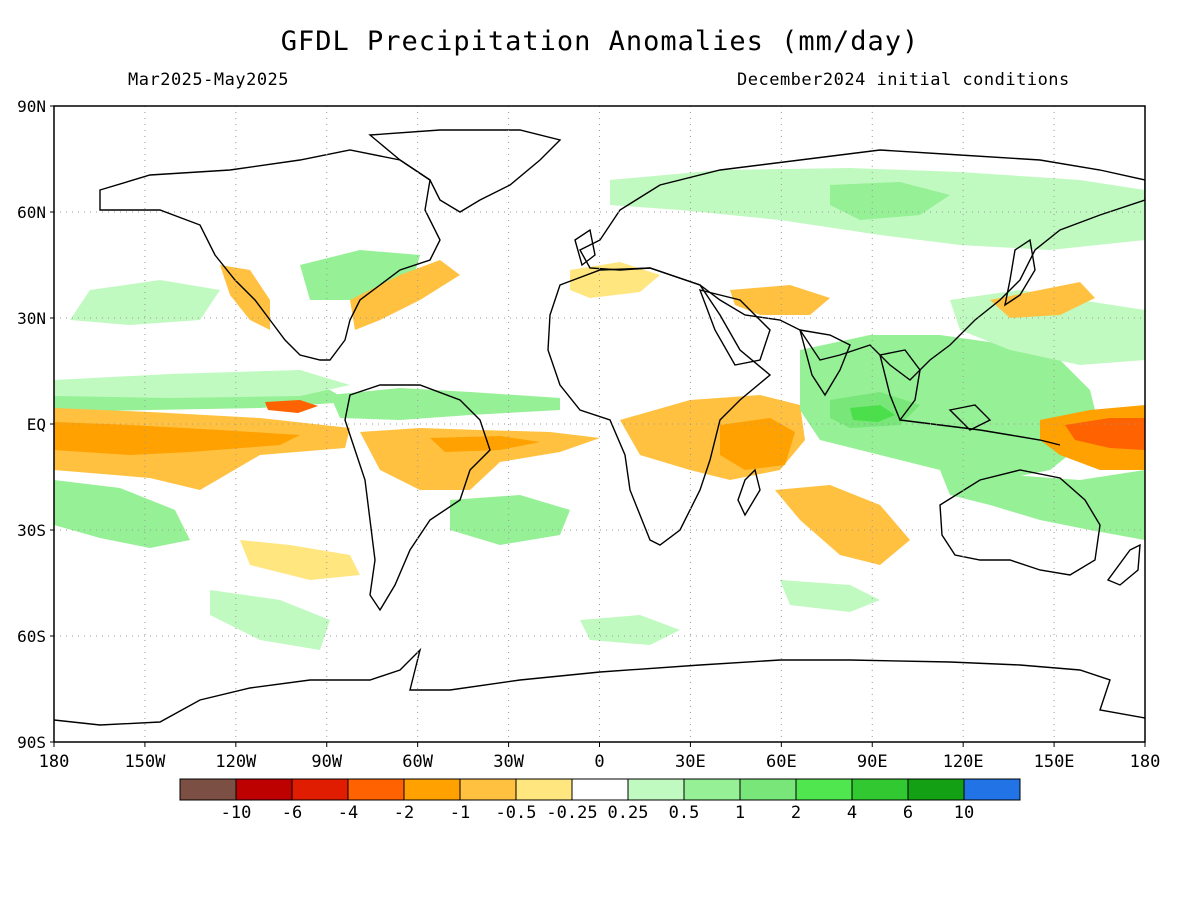 This screenshot has height=900, width=1200. I want to click on coastline-arabia, so click(734, 327).